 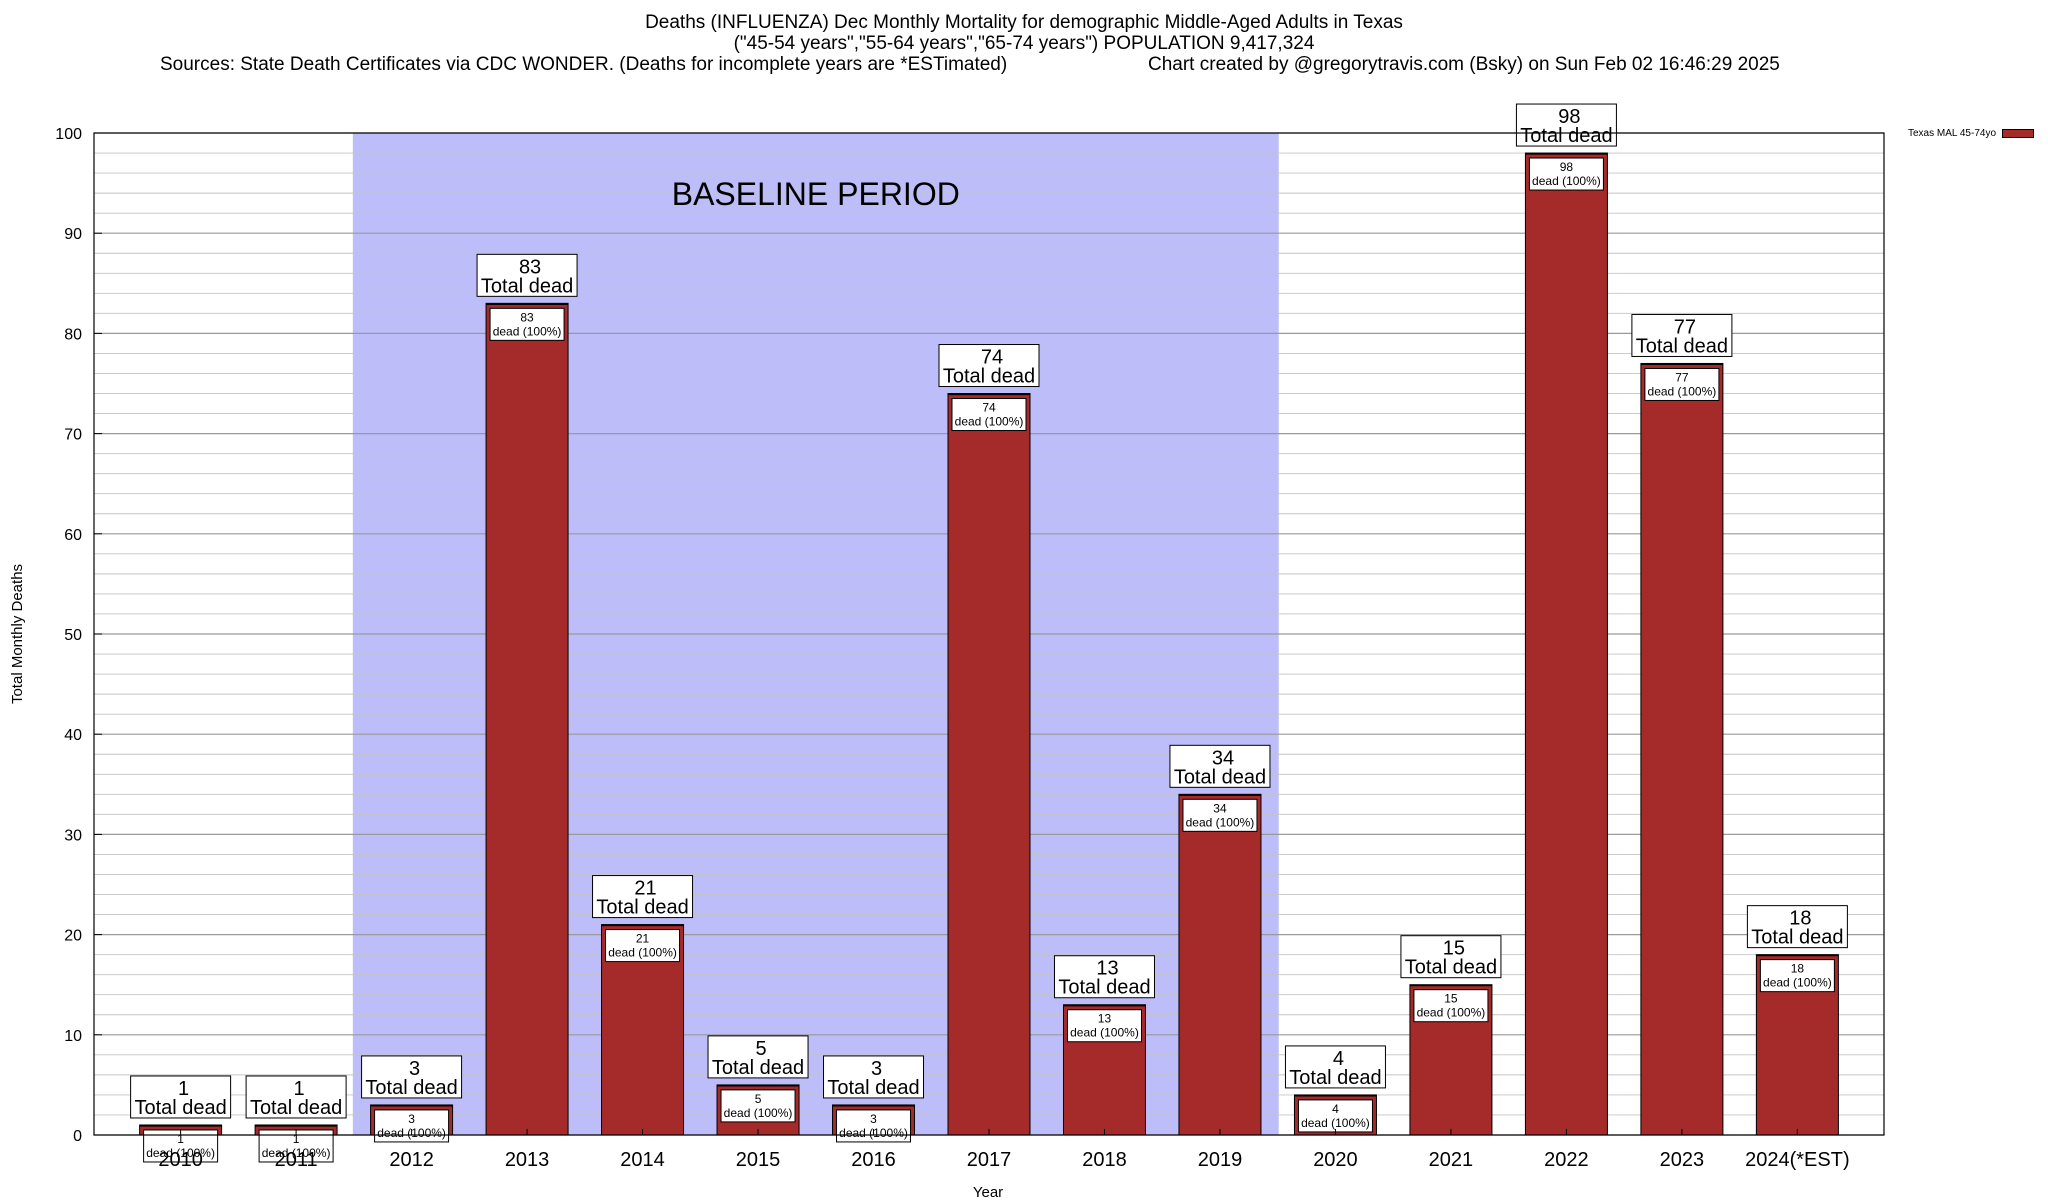 I want to click on x-tick-label: 2016, so click(x=873, y=1160).